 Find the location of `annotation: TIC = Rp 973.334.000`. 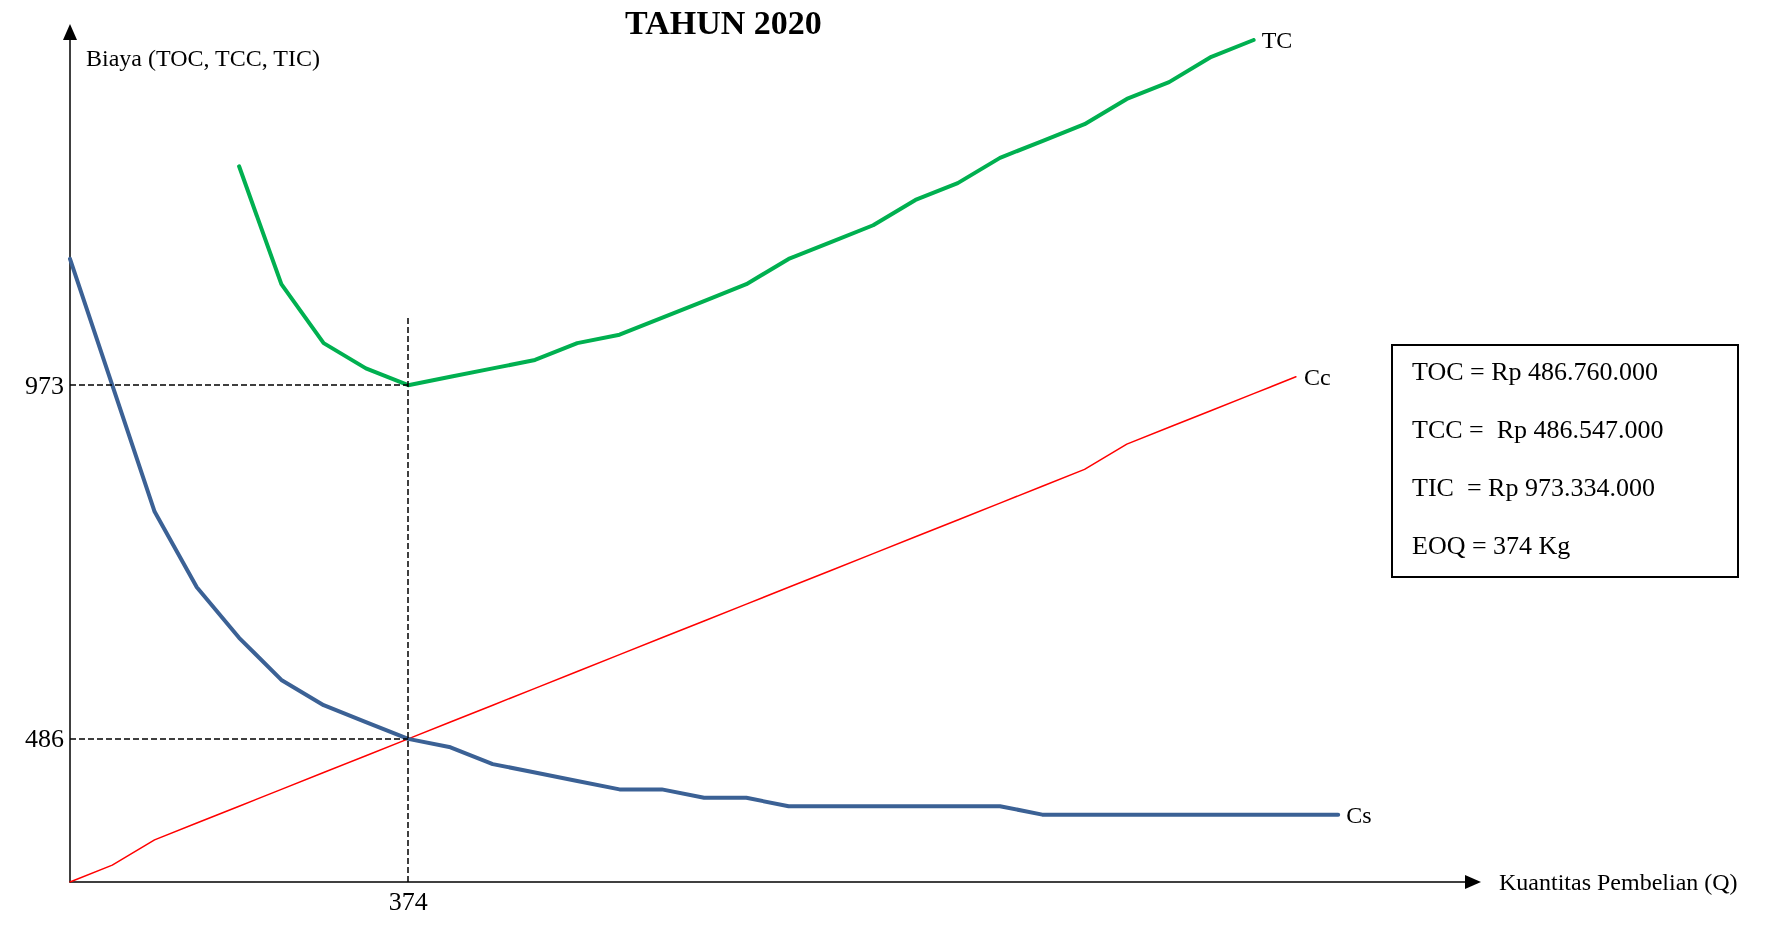

annotation: TIC = Rp 973.334.000 is located at coordinates (1533, 487).